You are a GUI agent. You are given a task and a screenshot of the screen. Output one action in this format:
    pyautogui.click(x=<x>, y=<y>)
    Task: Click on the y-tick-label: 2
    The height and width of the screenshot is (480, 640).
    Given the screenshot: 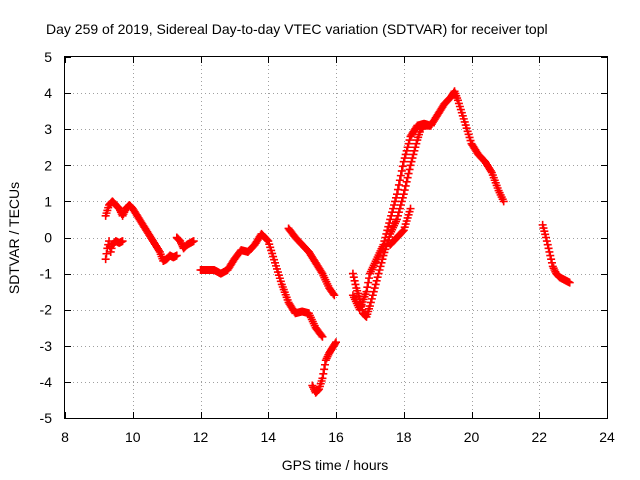 What is the action you would take?
    pyautogui.click(x=48, y=165)
    